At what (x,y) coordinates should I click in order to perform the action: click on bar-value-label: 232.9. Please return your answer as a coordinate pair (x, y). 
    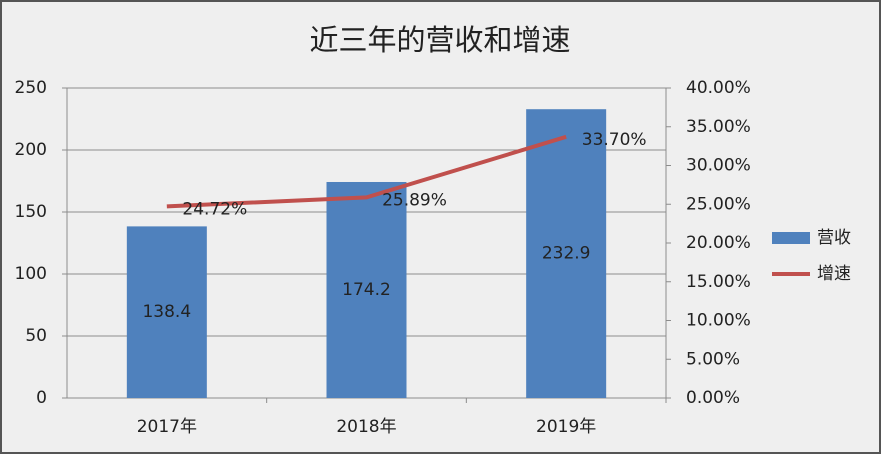
    Looking at the image, I should click on (566, 254).